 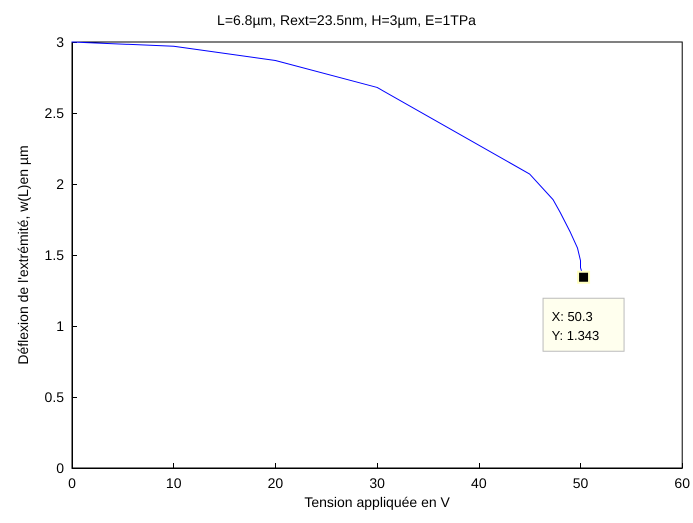 What do you see at coordinates (576, 325) in the screenshot?
I see `annotation: X: 50.3 Y: 1.343` at bounding box center [576, 325].